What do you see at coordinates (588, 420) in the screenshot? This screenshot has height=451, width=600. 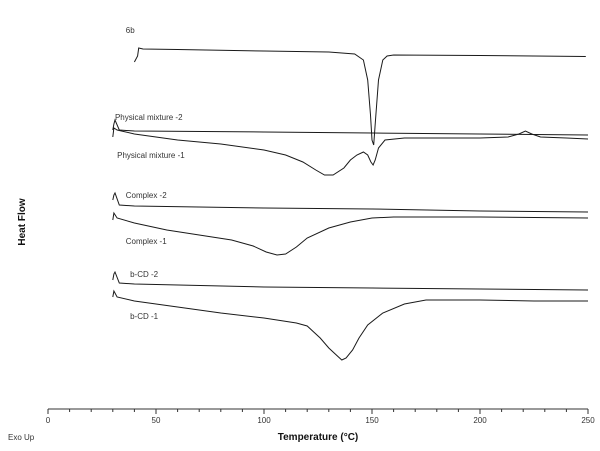 I see `x-tick-label: 250` at bounding box center [588, 420].